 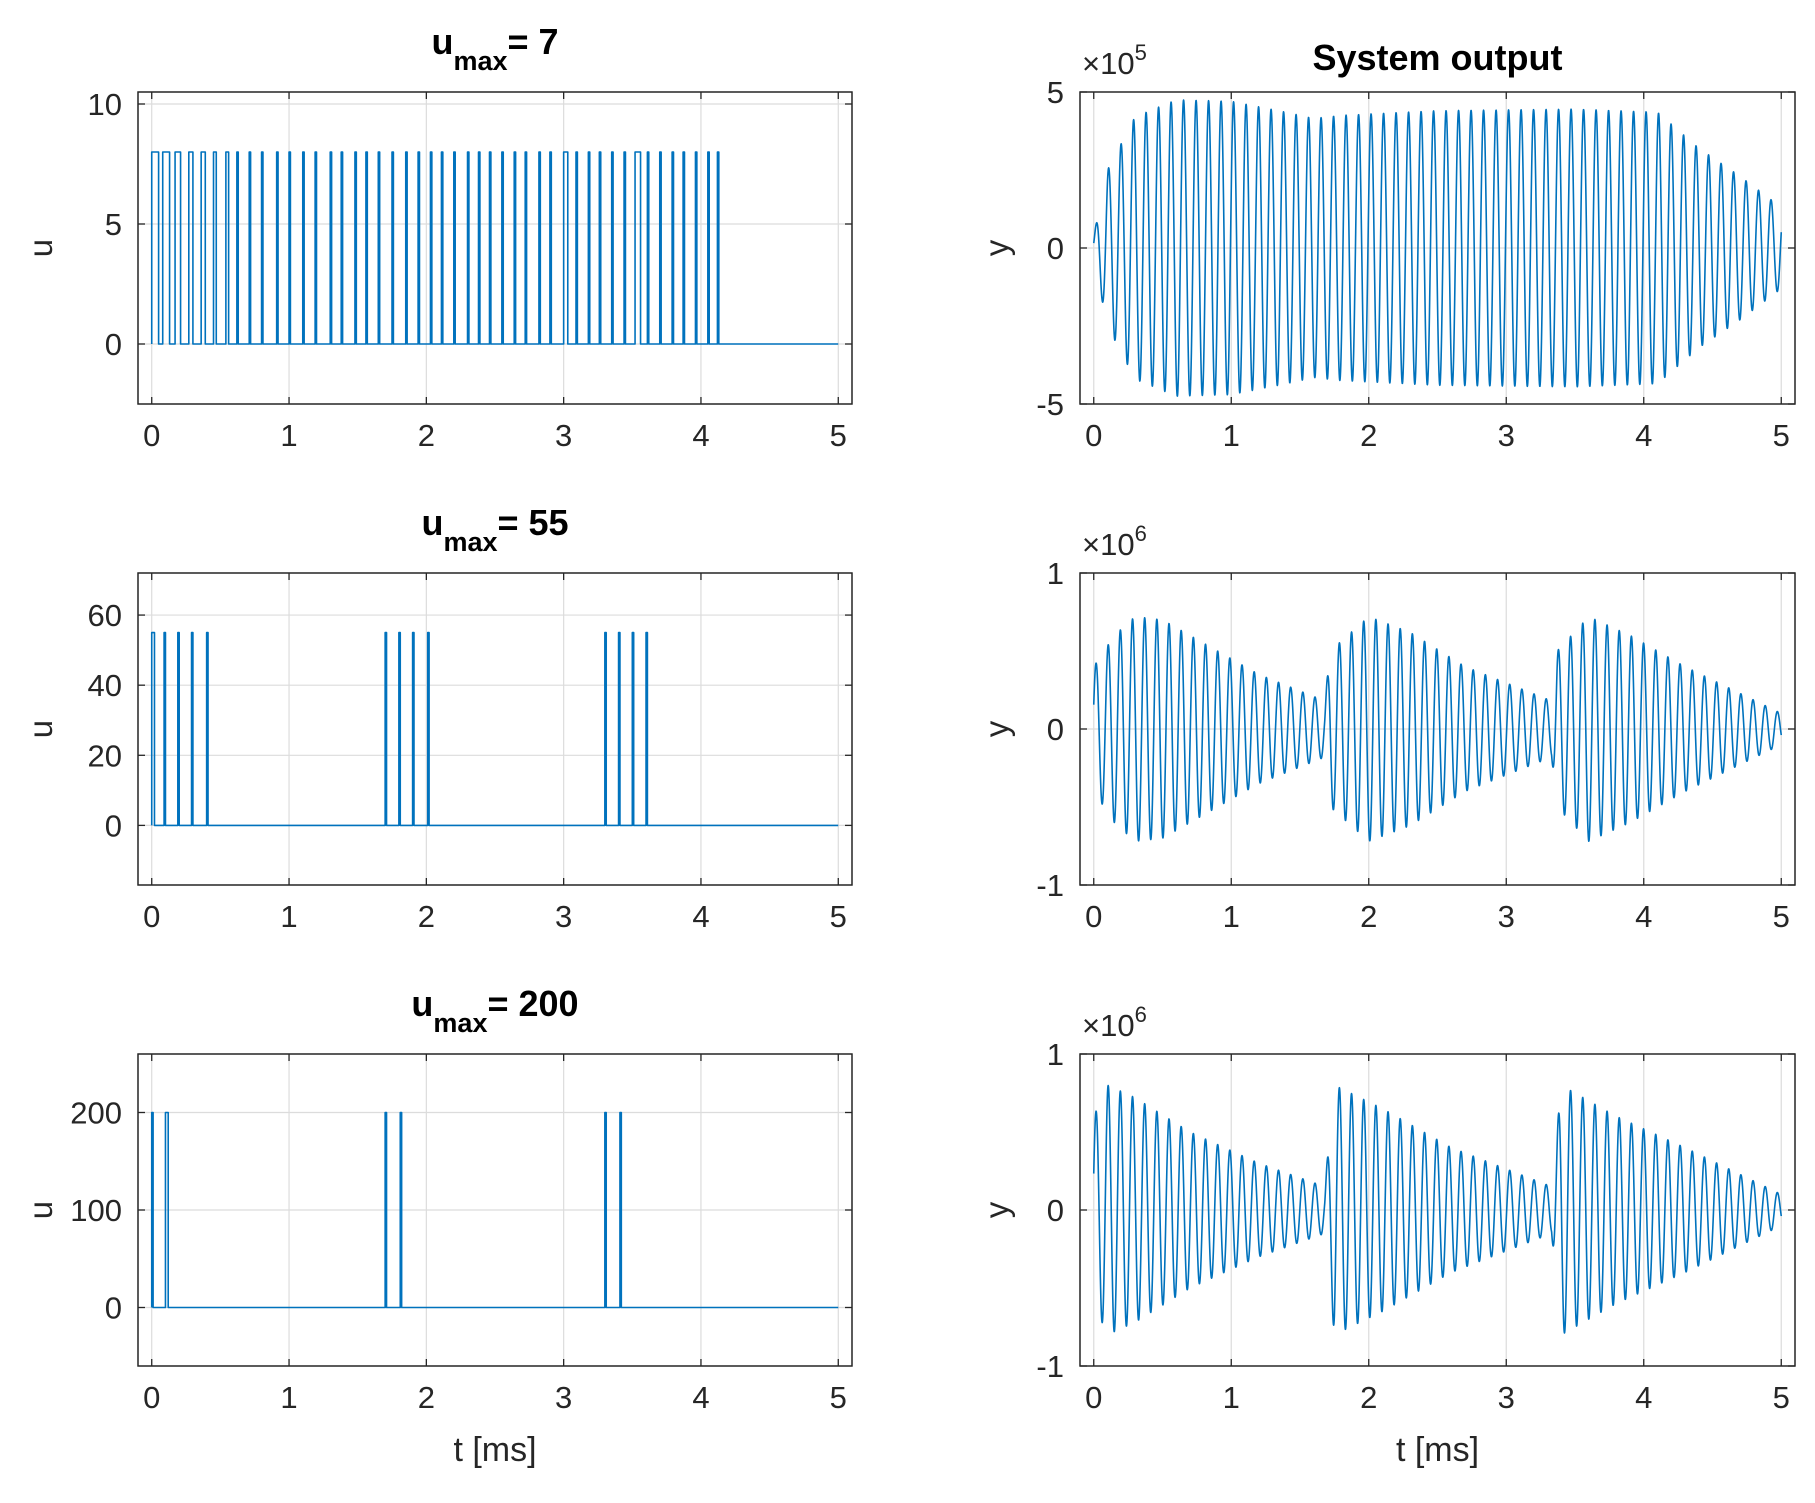 I want to click on y-tick-label: 100, so click(x=96, y=1210).